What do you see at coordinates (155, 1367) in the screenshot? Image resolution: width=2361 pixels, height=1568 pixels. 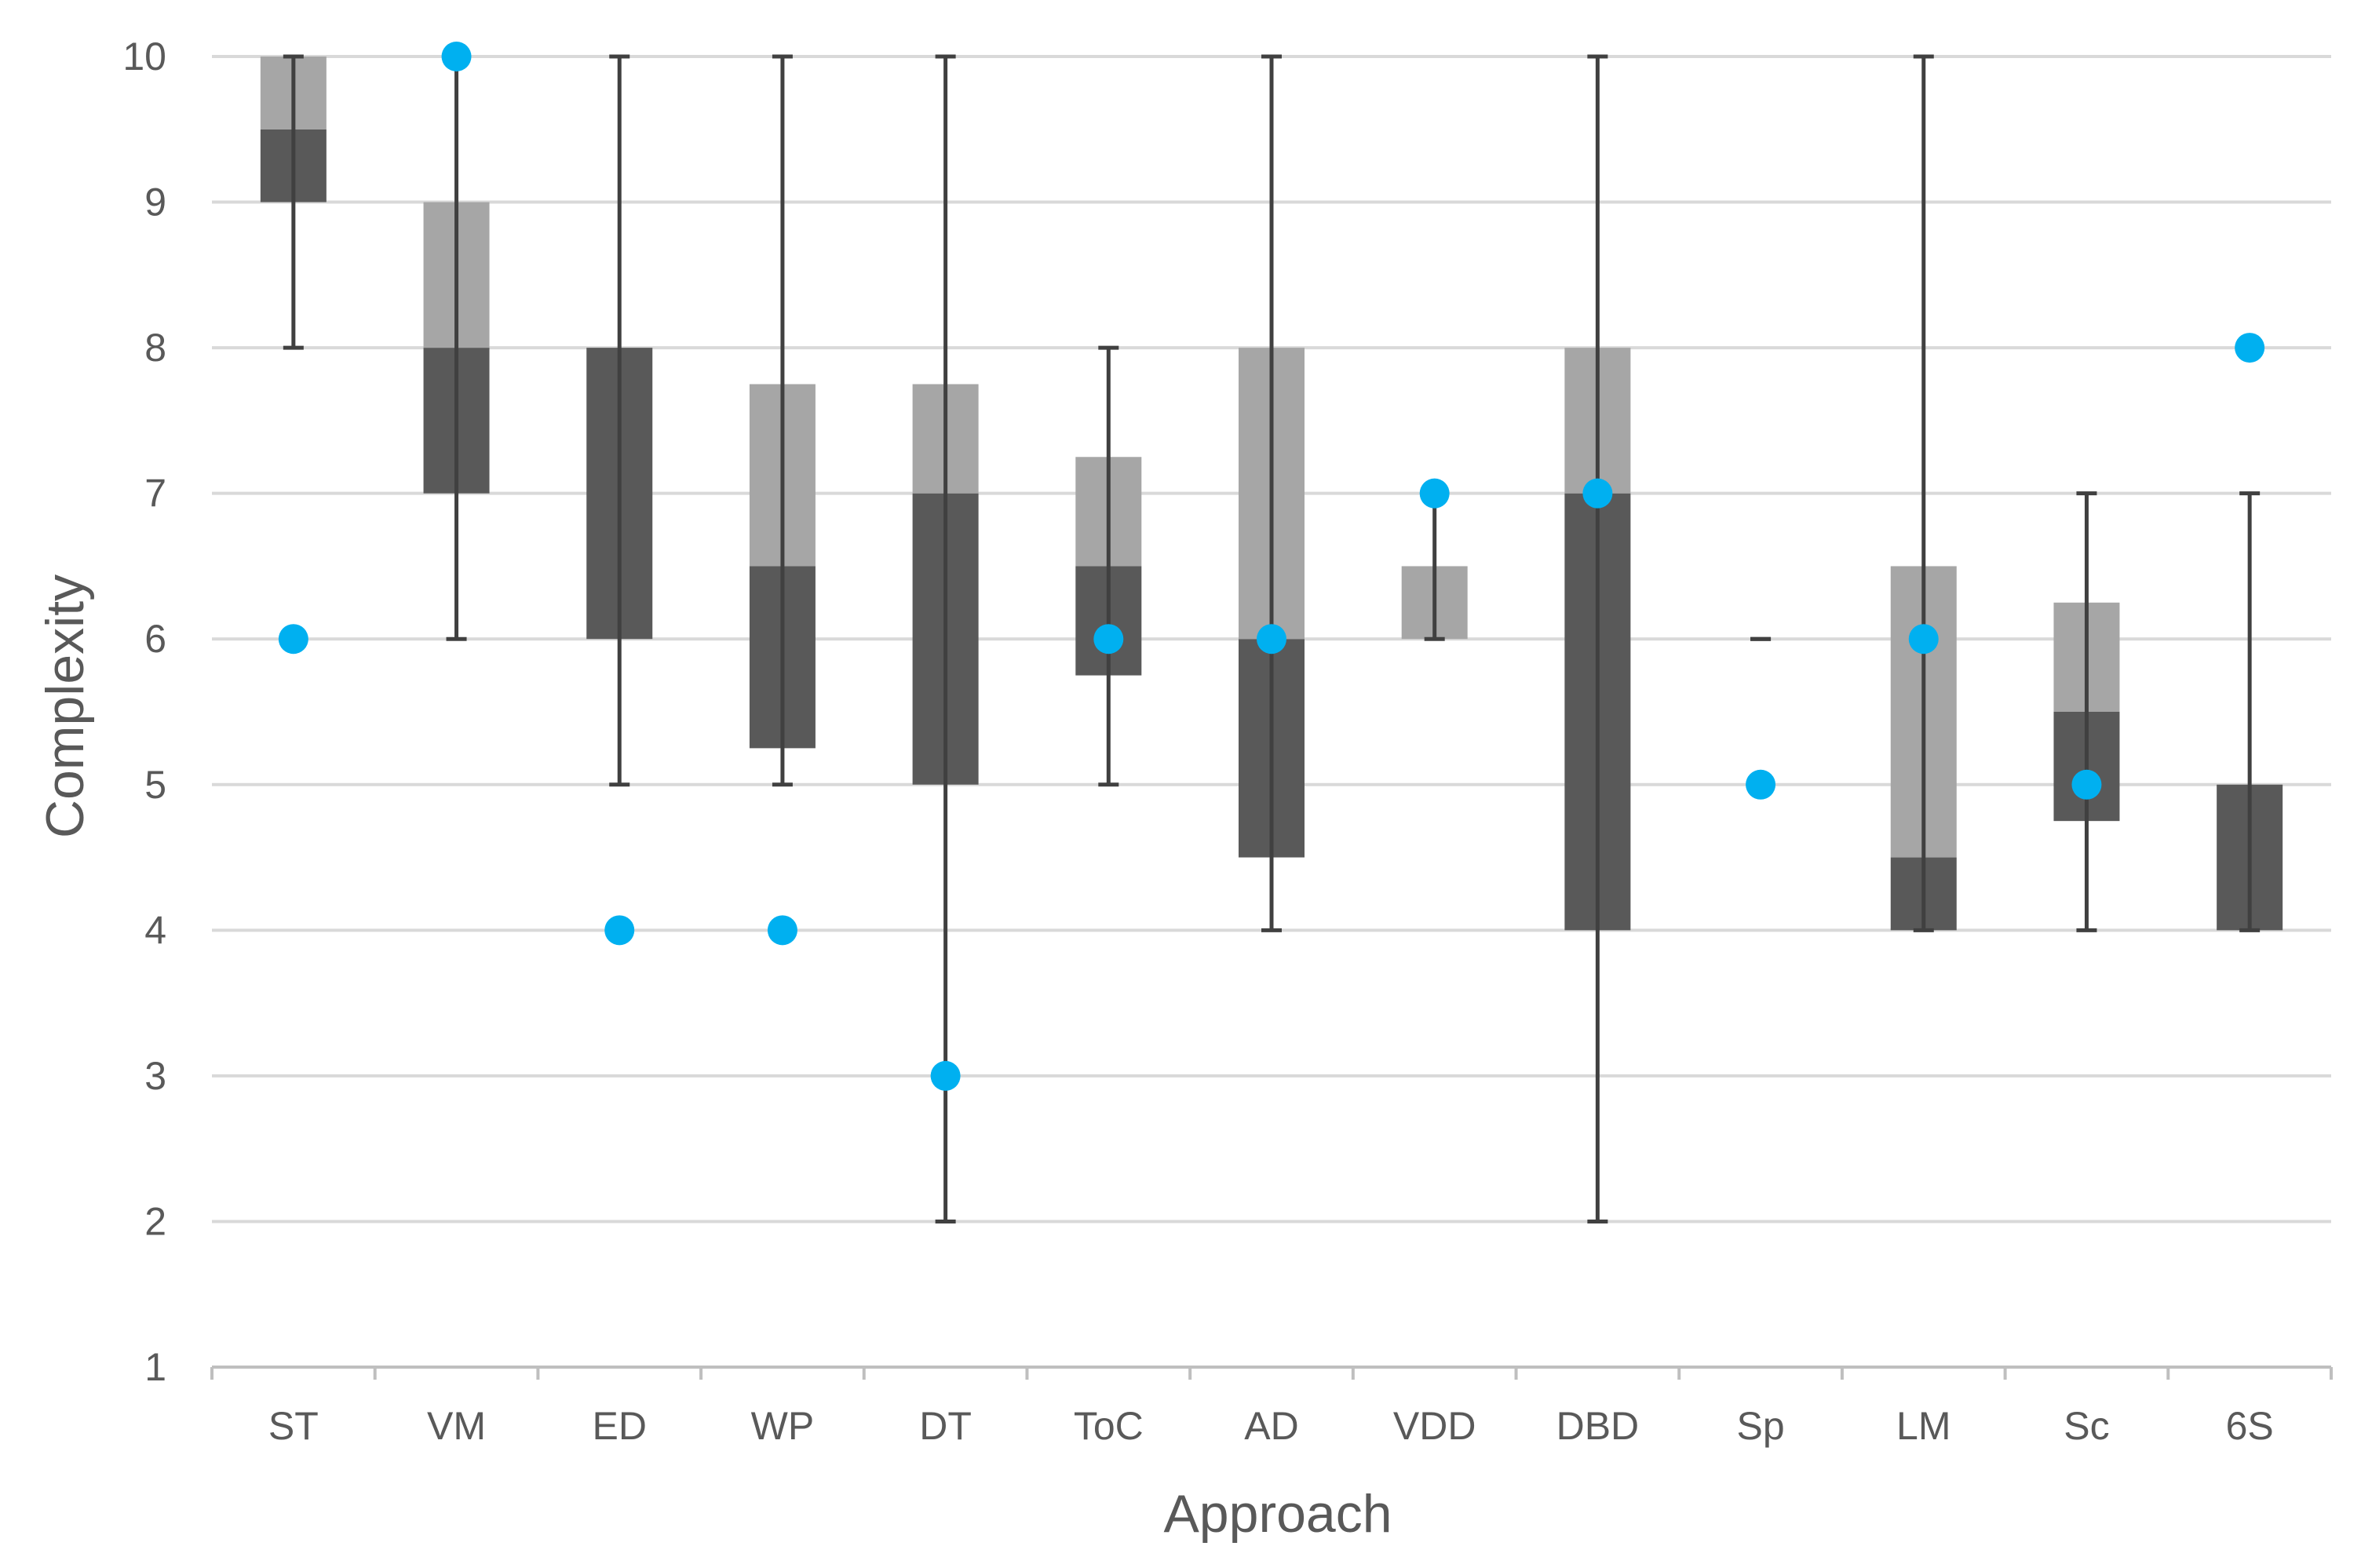 I see `y-tick-label: 1` at bounding box center [155, 1367].